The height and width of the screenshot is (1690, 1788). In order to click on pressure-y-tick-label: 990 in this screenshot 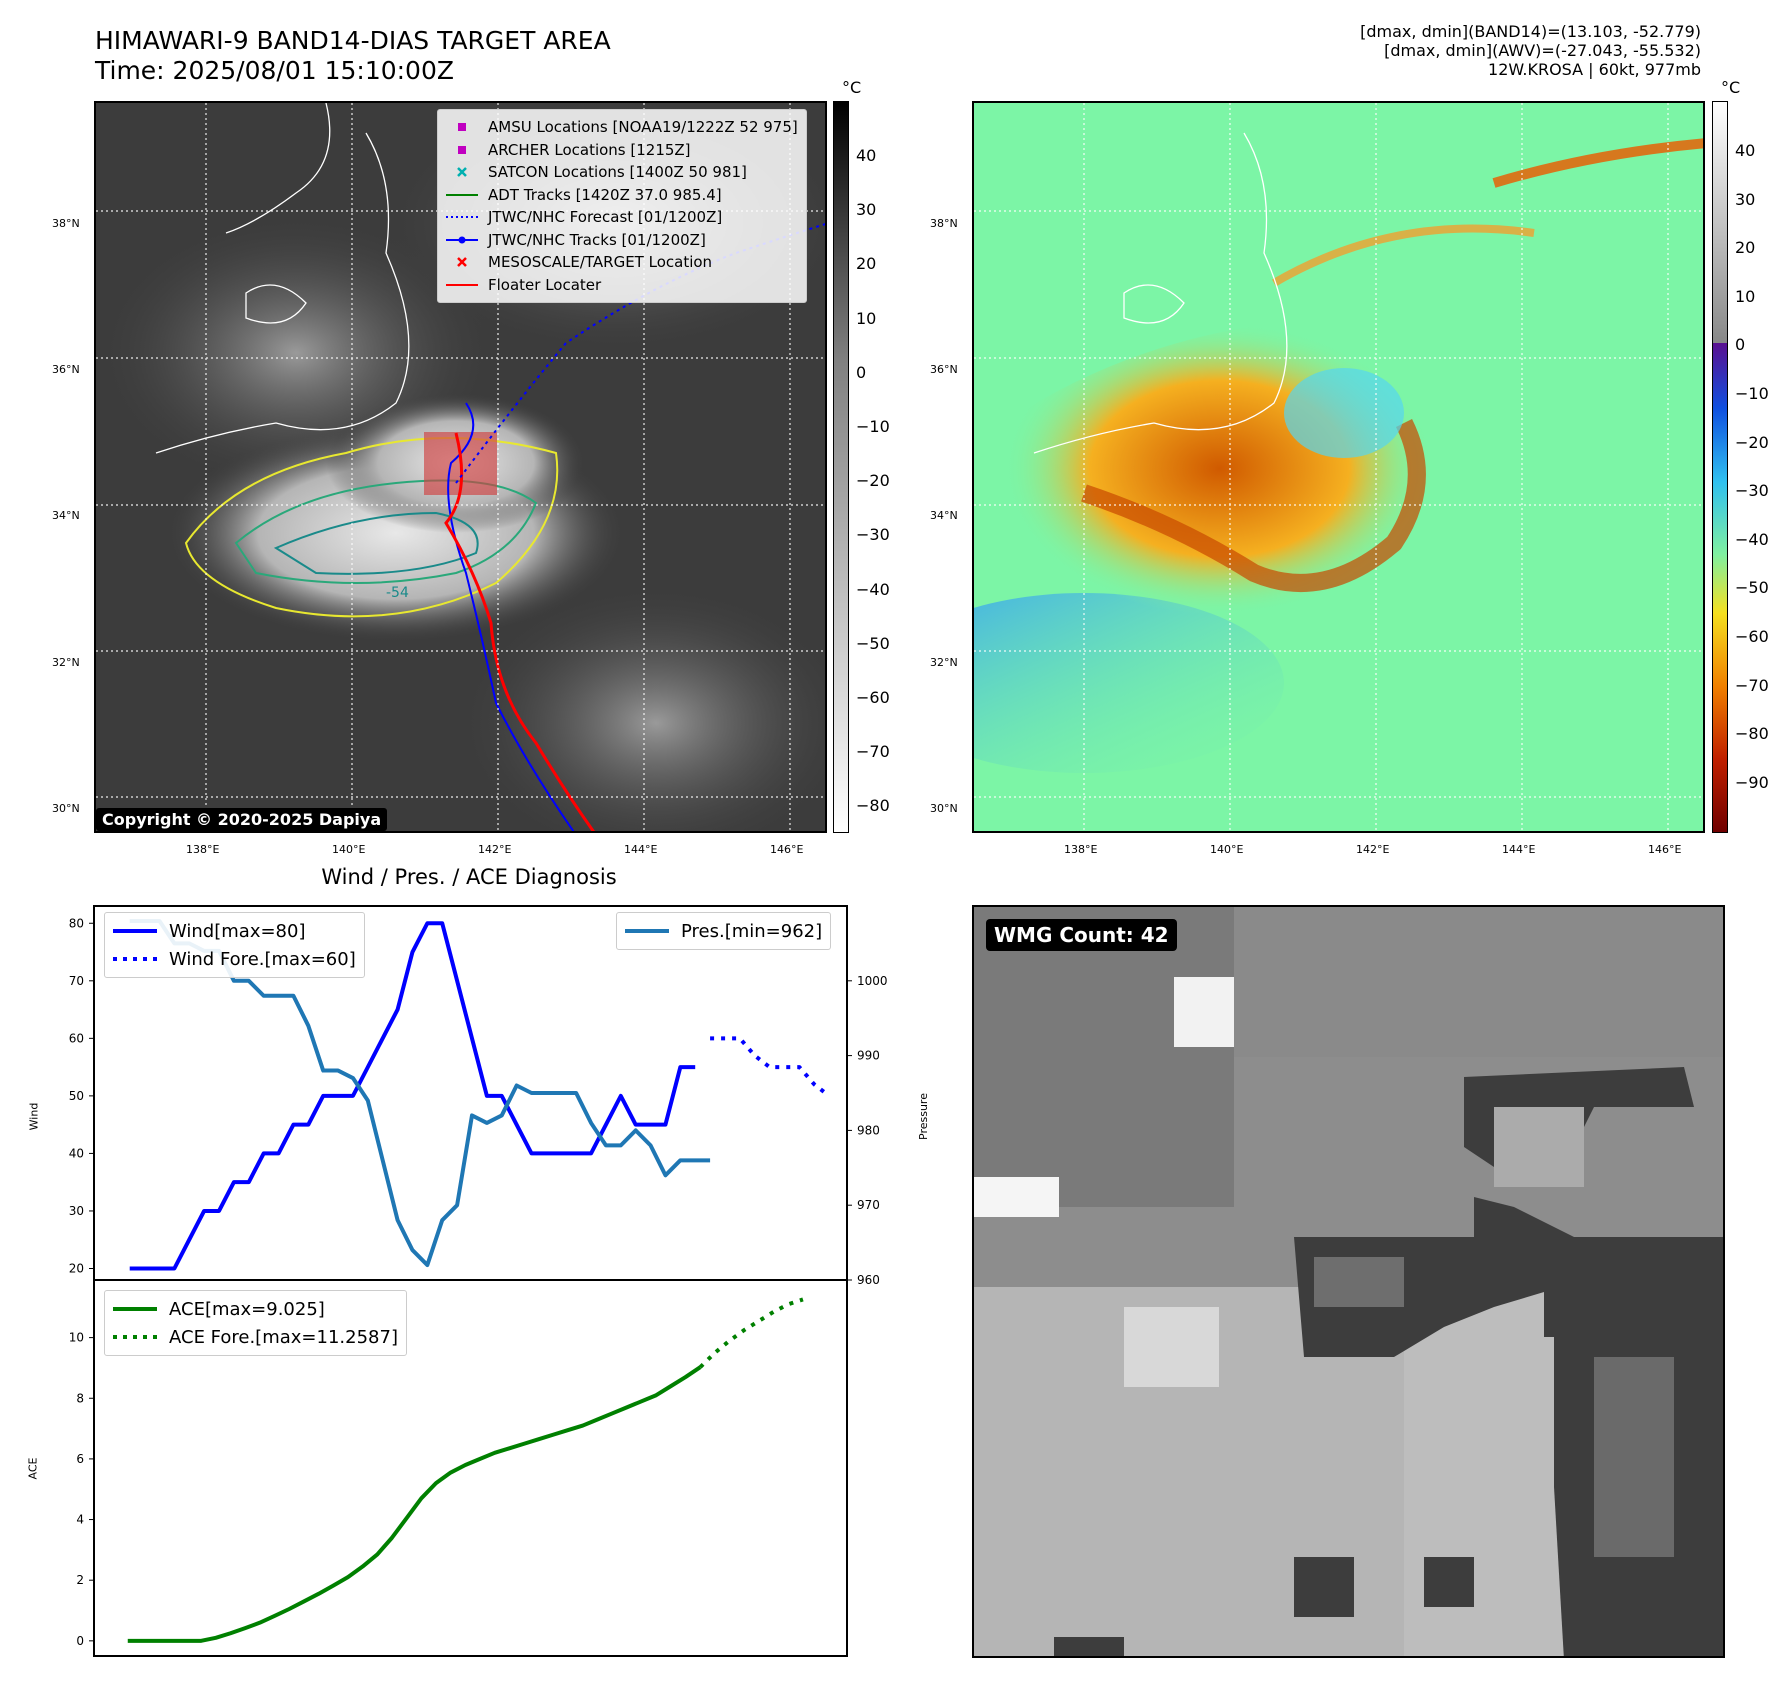, I will do `click(868, 1056)`.